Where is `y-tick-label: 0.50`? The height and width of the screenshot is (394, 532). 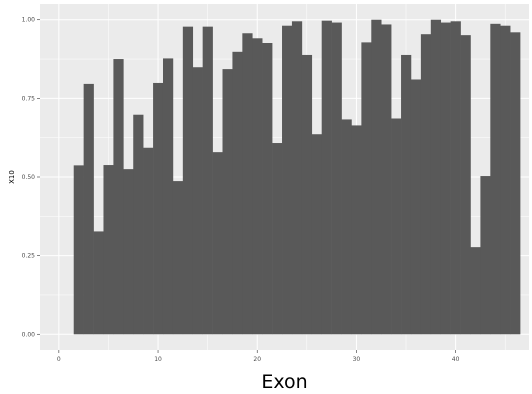 y-tick-label: 0.50 is located at coordinates (29, 177).